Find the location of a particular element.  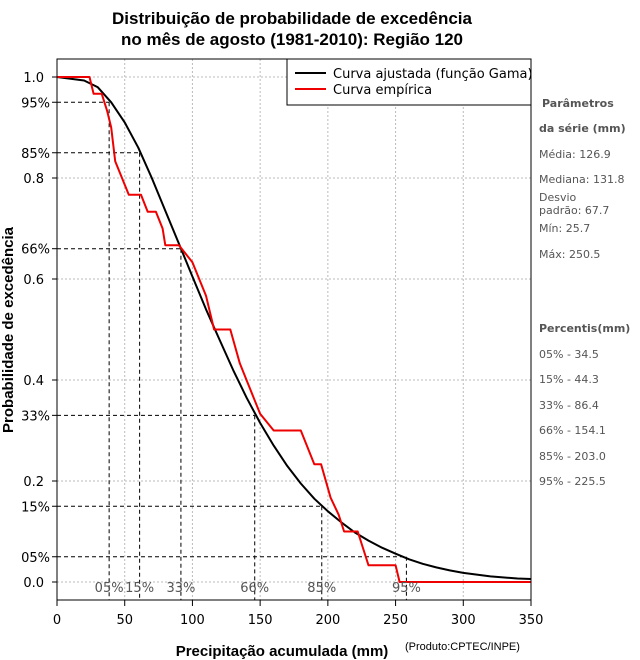

percentile-label: 33% is located at coordinates (180, 588).